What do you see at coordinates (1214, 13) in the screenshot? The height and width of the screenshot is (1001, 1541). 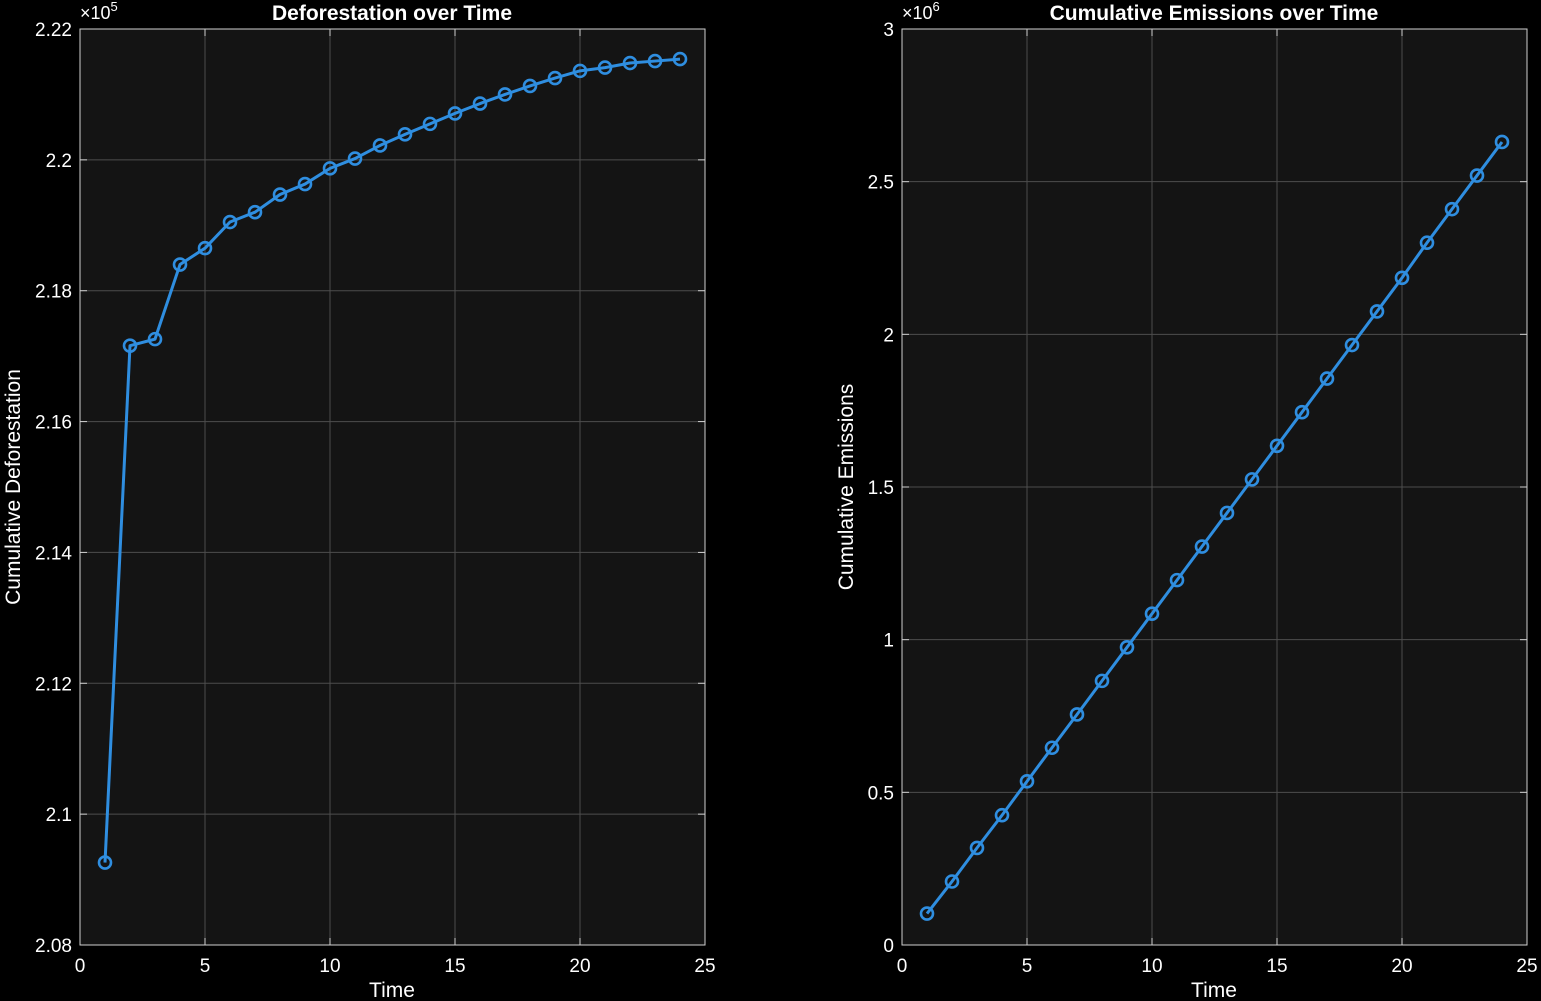 I see `chart-title: Cumulative Emissions over Time` at bounding box center [1214, 13].